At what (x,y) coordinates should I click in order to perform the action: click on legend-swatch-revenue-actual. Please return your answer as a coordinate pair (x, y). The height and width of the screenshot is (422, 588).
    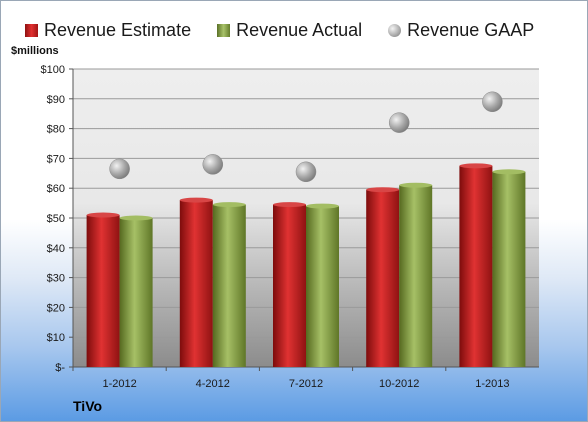
    Looking at the image, I should click on (224, 30).